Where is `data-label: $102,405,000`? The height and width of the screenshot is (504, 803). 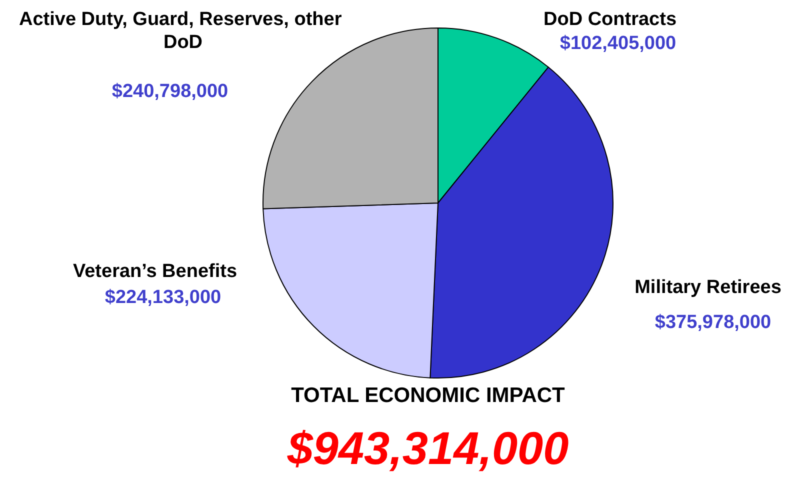 data-label: $102,405,000 is located at coordinates (618, 43).